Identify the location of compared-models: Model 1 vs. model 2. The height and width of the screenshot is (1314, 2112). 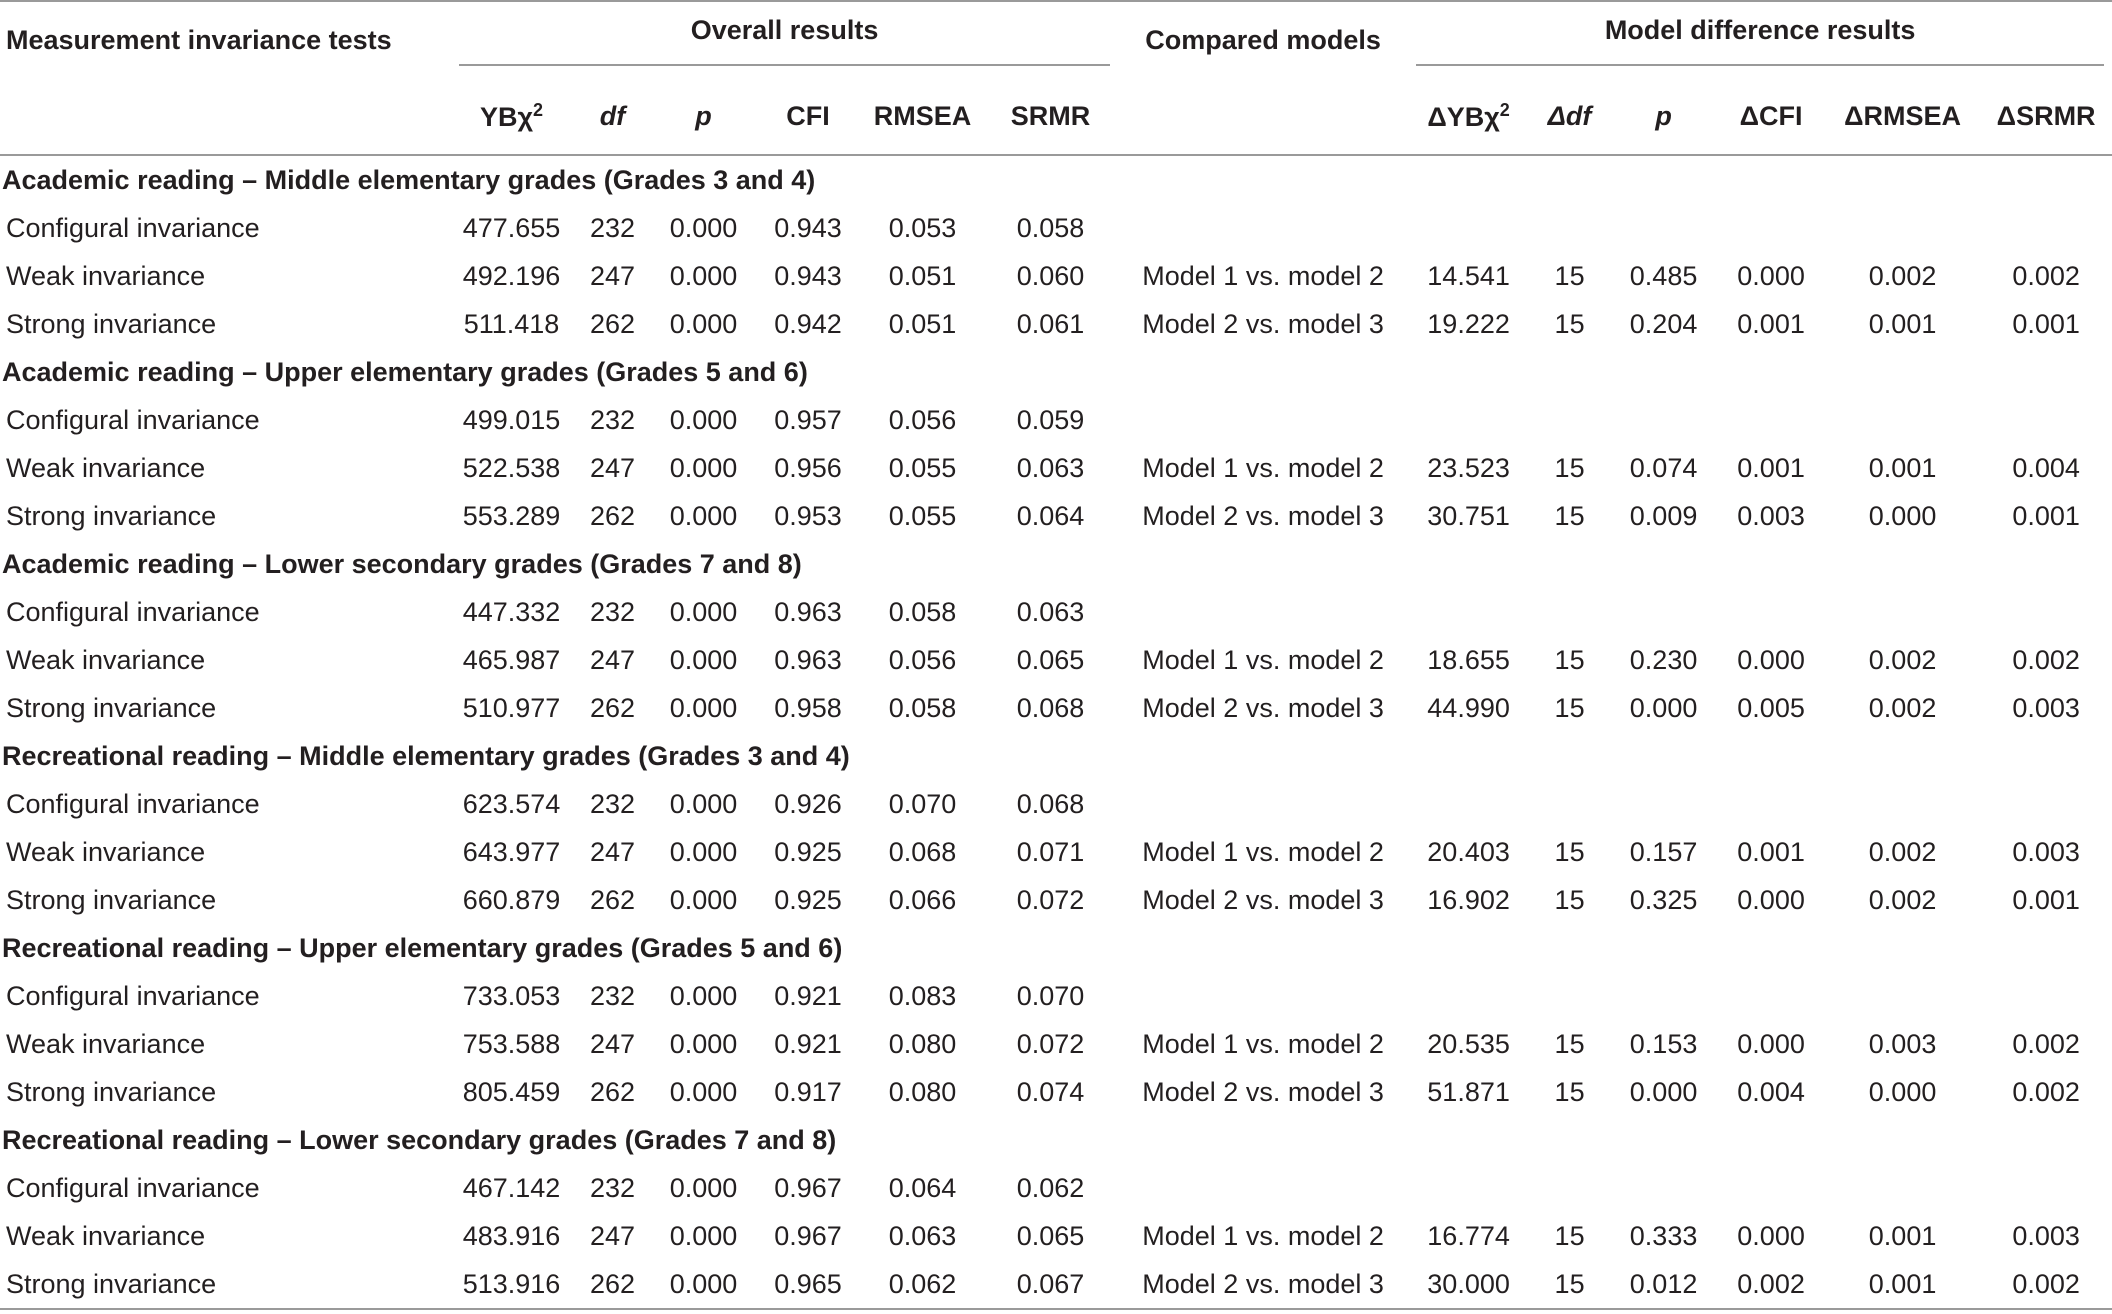
(1263, 1043).